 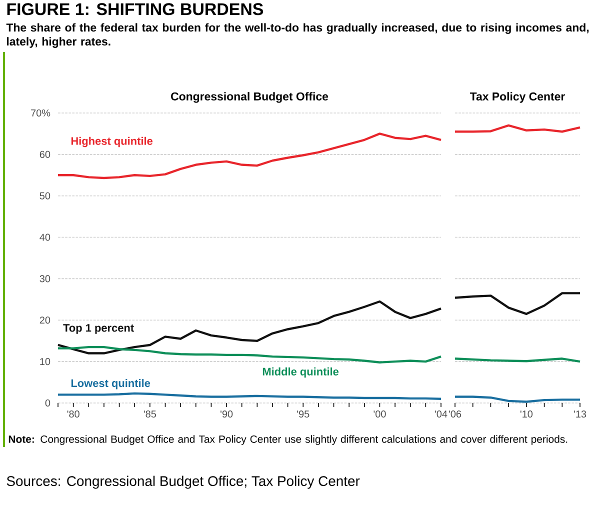 I want to click on y-tick-label: 50, so click(x=45, y=196).